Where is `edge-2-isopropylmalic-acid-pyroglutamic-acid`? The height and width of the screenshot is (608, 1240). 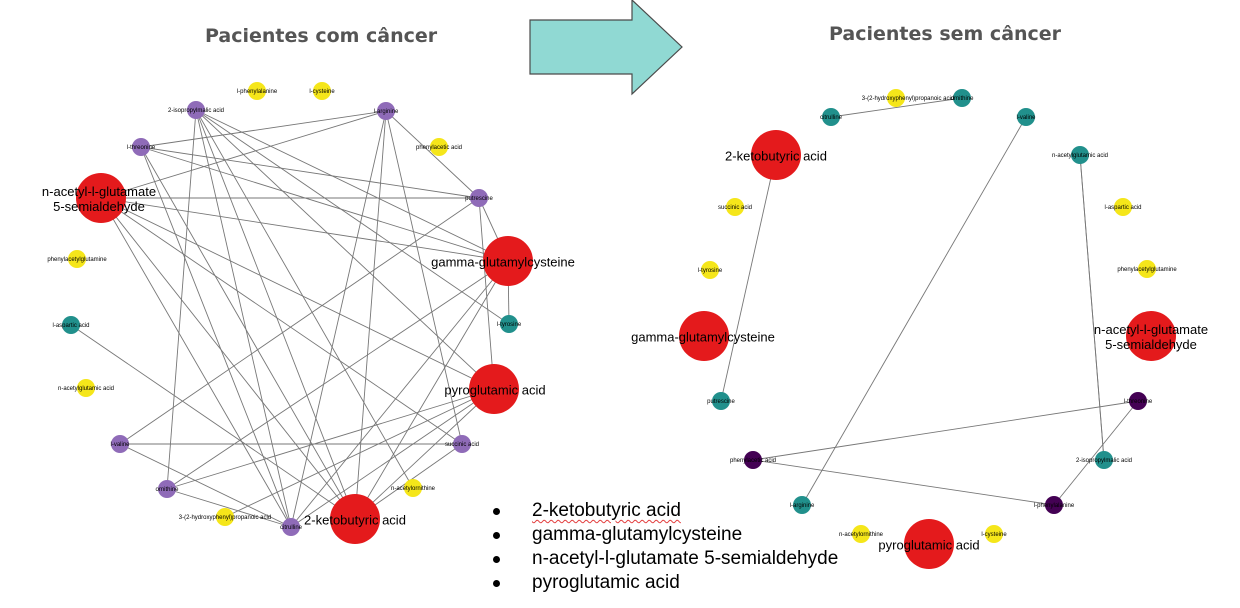 edge-2-isopropylmalic-acid-pyroglutamic-acid is located at coordinates (345, 249).